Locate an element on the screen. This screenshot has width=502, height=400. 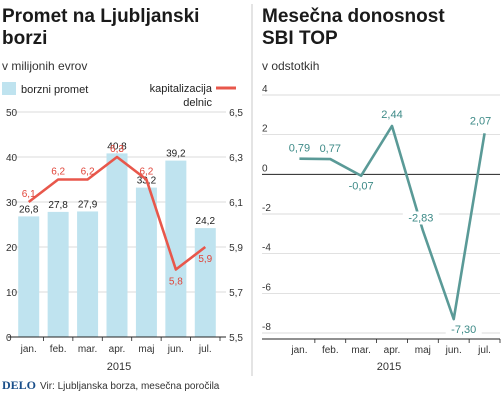
return-value-label: 0,79 is located at coordinates (299, 149).